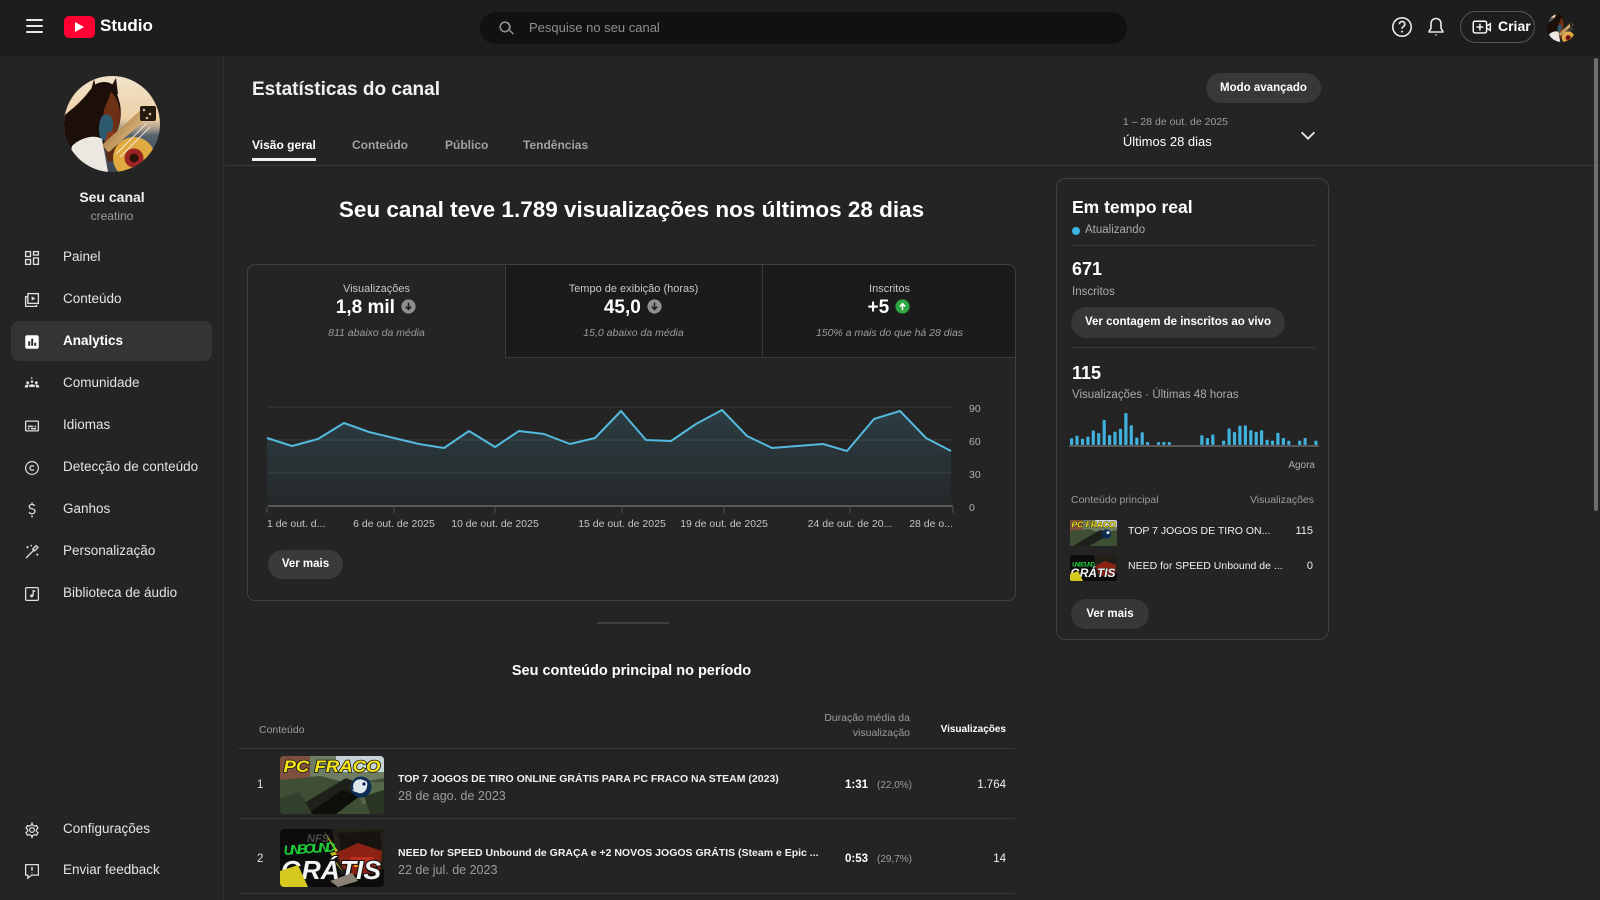  Describe the element at coordinates (975, 409) in the screenshot. I see `svg-text: 90` at that location.